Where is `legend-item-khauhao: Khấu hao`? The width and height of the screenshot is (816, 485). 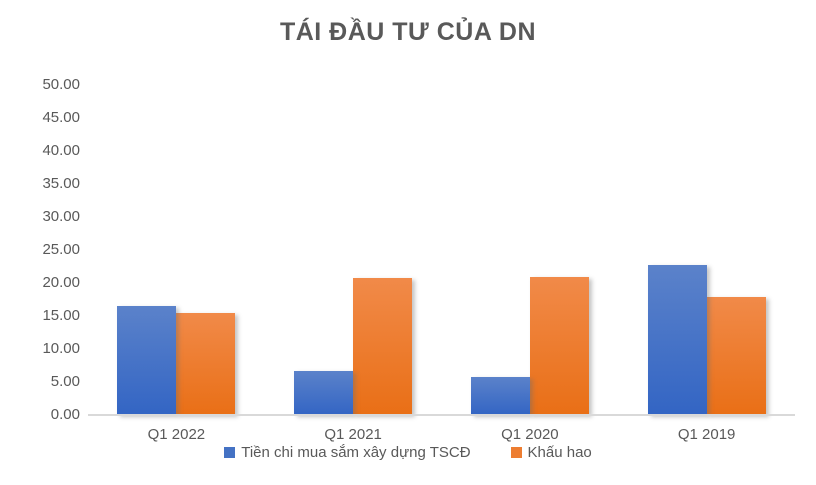
legend-item-khauhao: Khấu hao is located at coordinates (551, 452).